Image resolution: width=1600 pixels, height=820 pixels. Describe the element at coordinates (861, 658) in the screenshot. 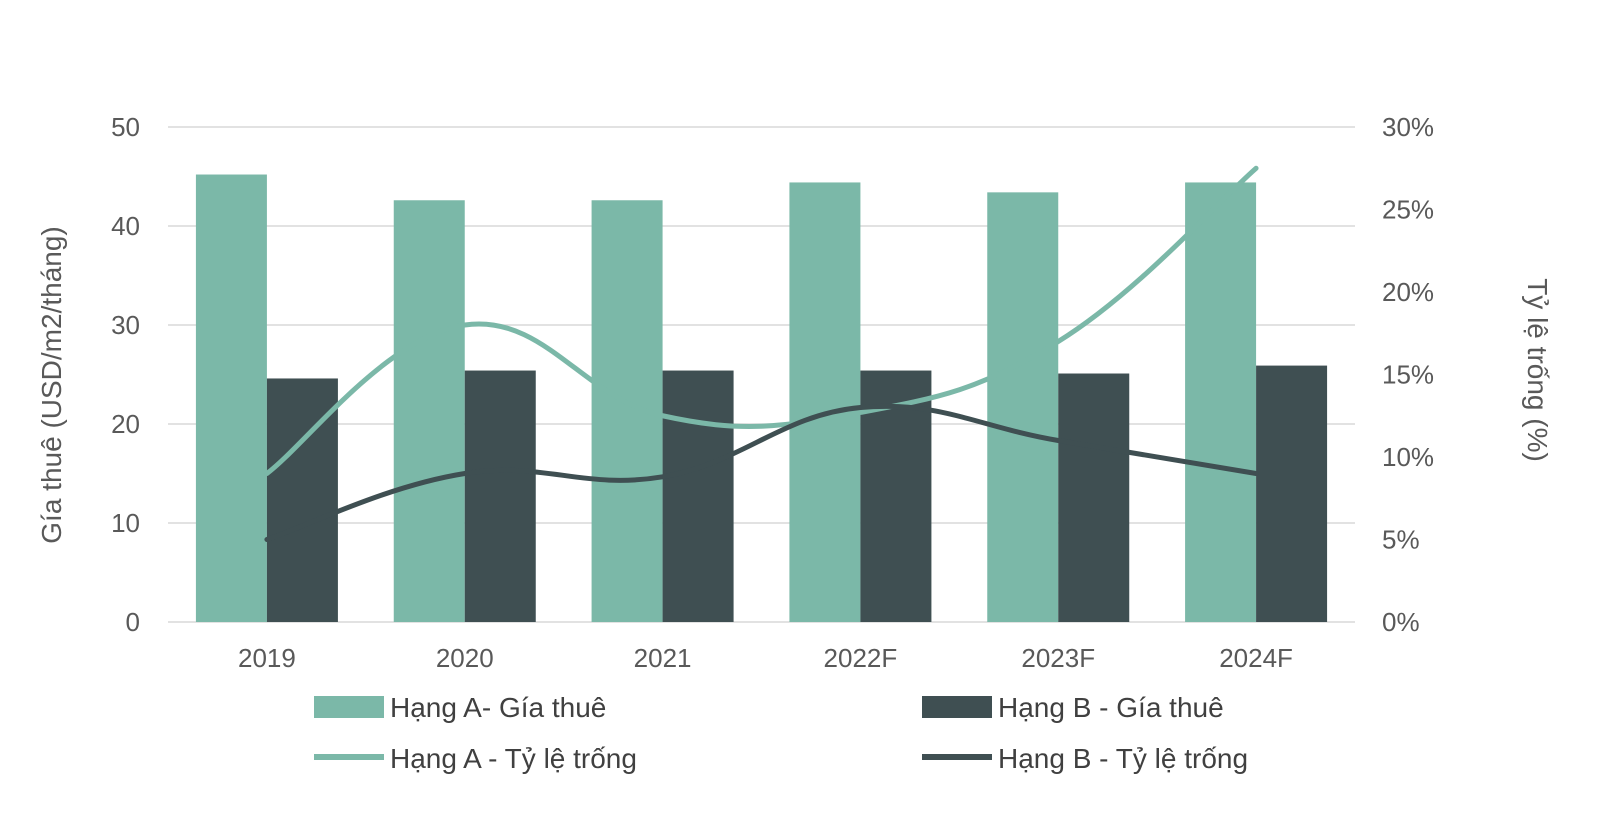

I see `x-tick-label-3: 2022F` at that location.